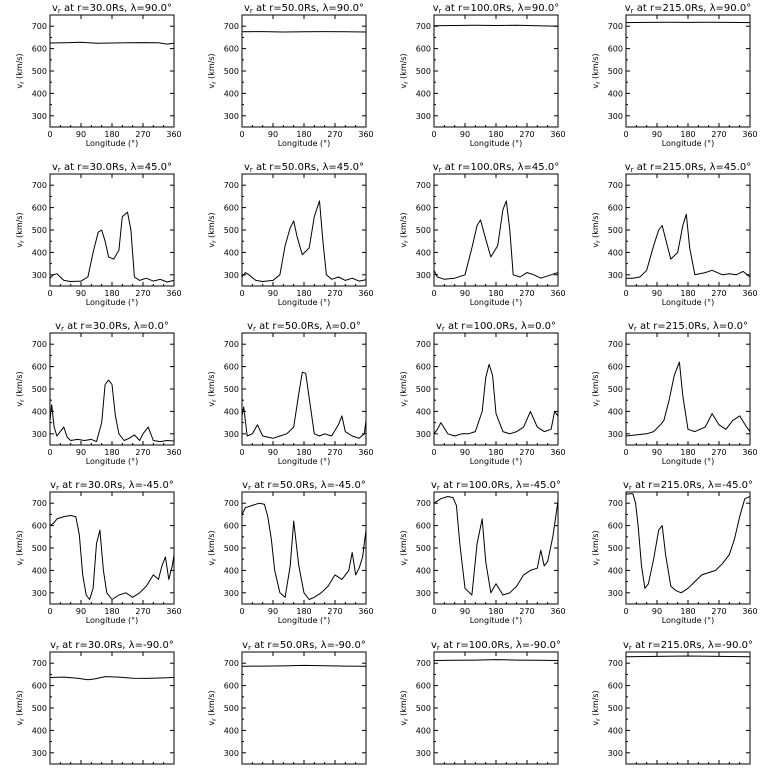 This screenshot has height=768, width=768. Describe the element at coordinates (688, 646) in the screenshot. I see `panel-title: vr at r=215.0Rs, λ=-90.0°` at that location.